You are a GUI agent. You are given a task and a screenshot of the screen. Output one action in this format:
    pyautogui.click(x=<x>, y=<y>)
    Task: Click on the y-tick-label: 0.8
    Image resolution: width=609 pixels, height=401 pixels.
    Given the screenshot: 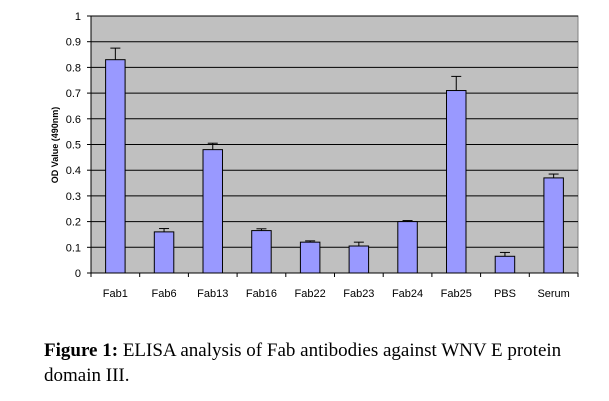 What is the action you would take?
    pyautogui.click(x=73, y=68)
    